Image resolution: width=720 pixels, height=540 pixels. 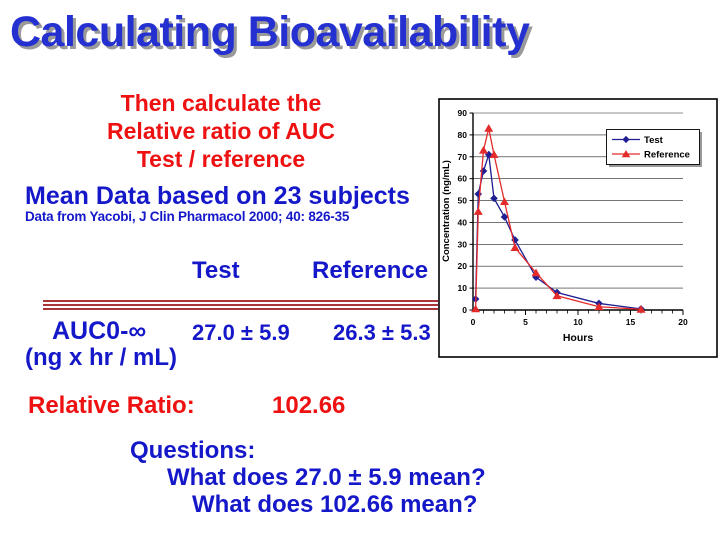 What do you see at coordinates (463, 222) in the screenshot?
I see `svg-text: 40` at bounding box center [463, 222].